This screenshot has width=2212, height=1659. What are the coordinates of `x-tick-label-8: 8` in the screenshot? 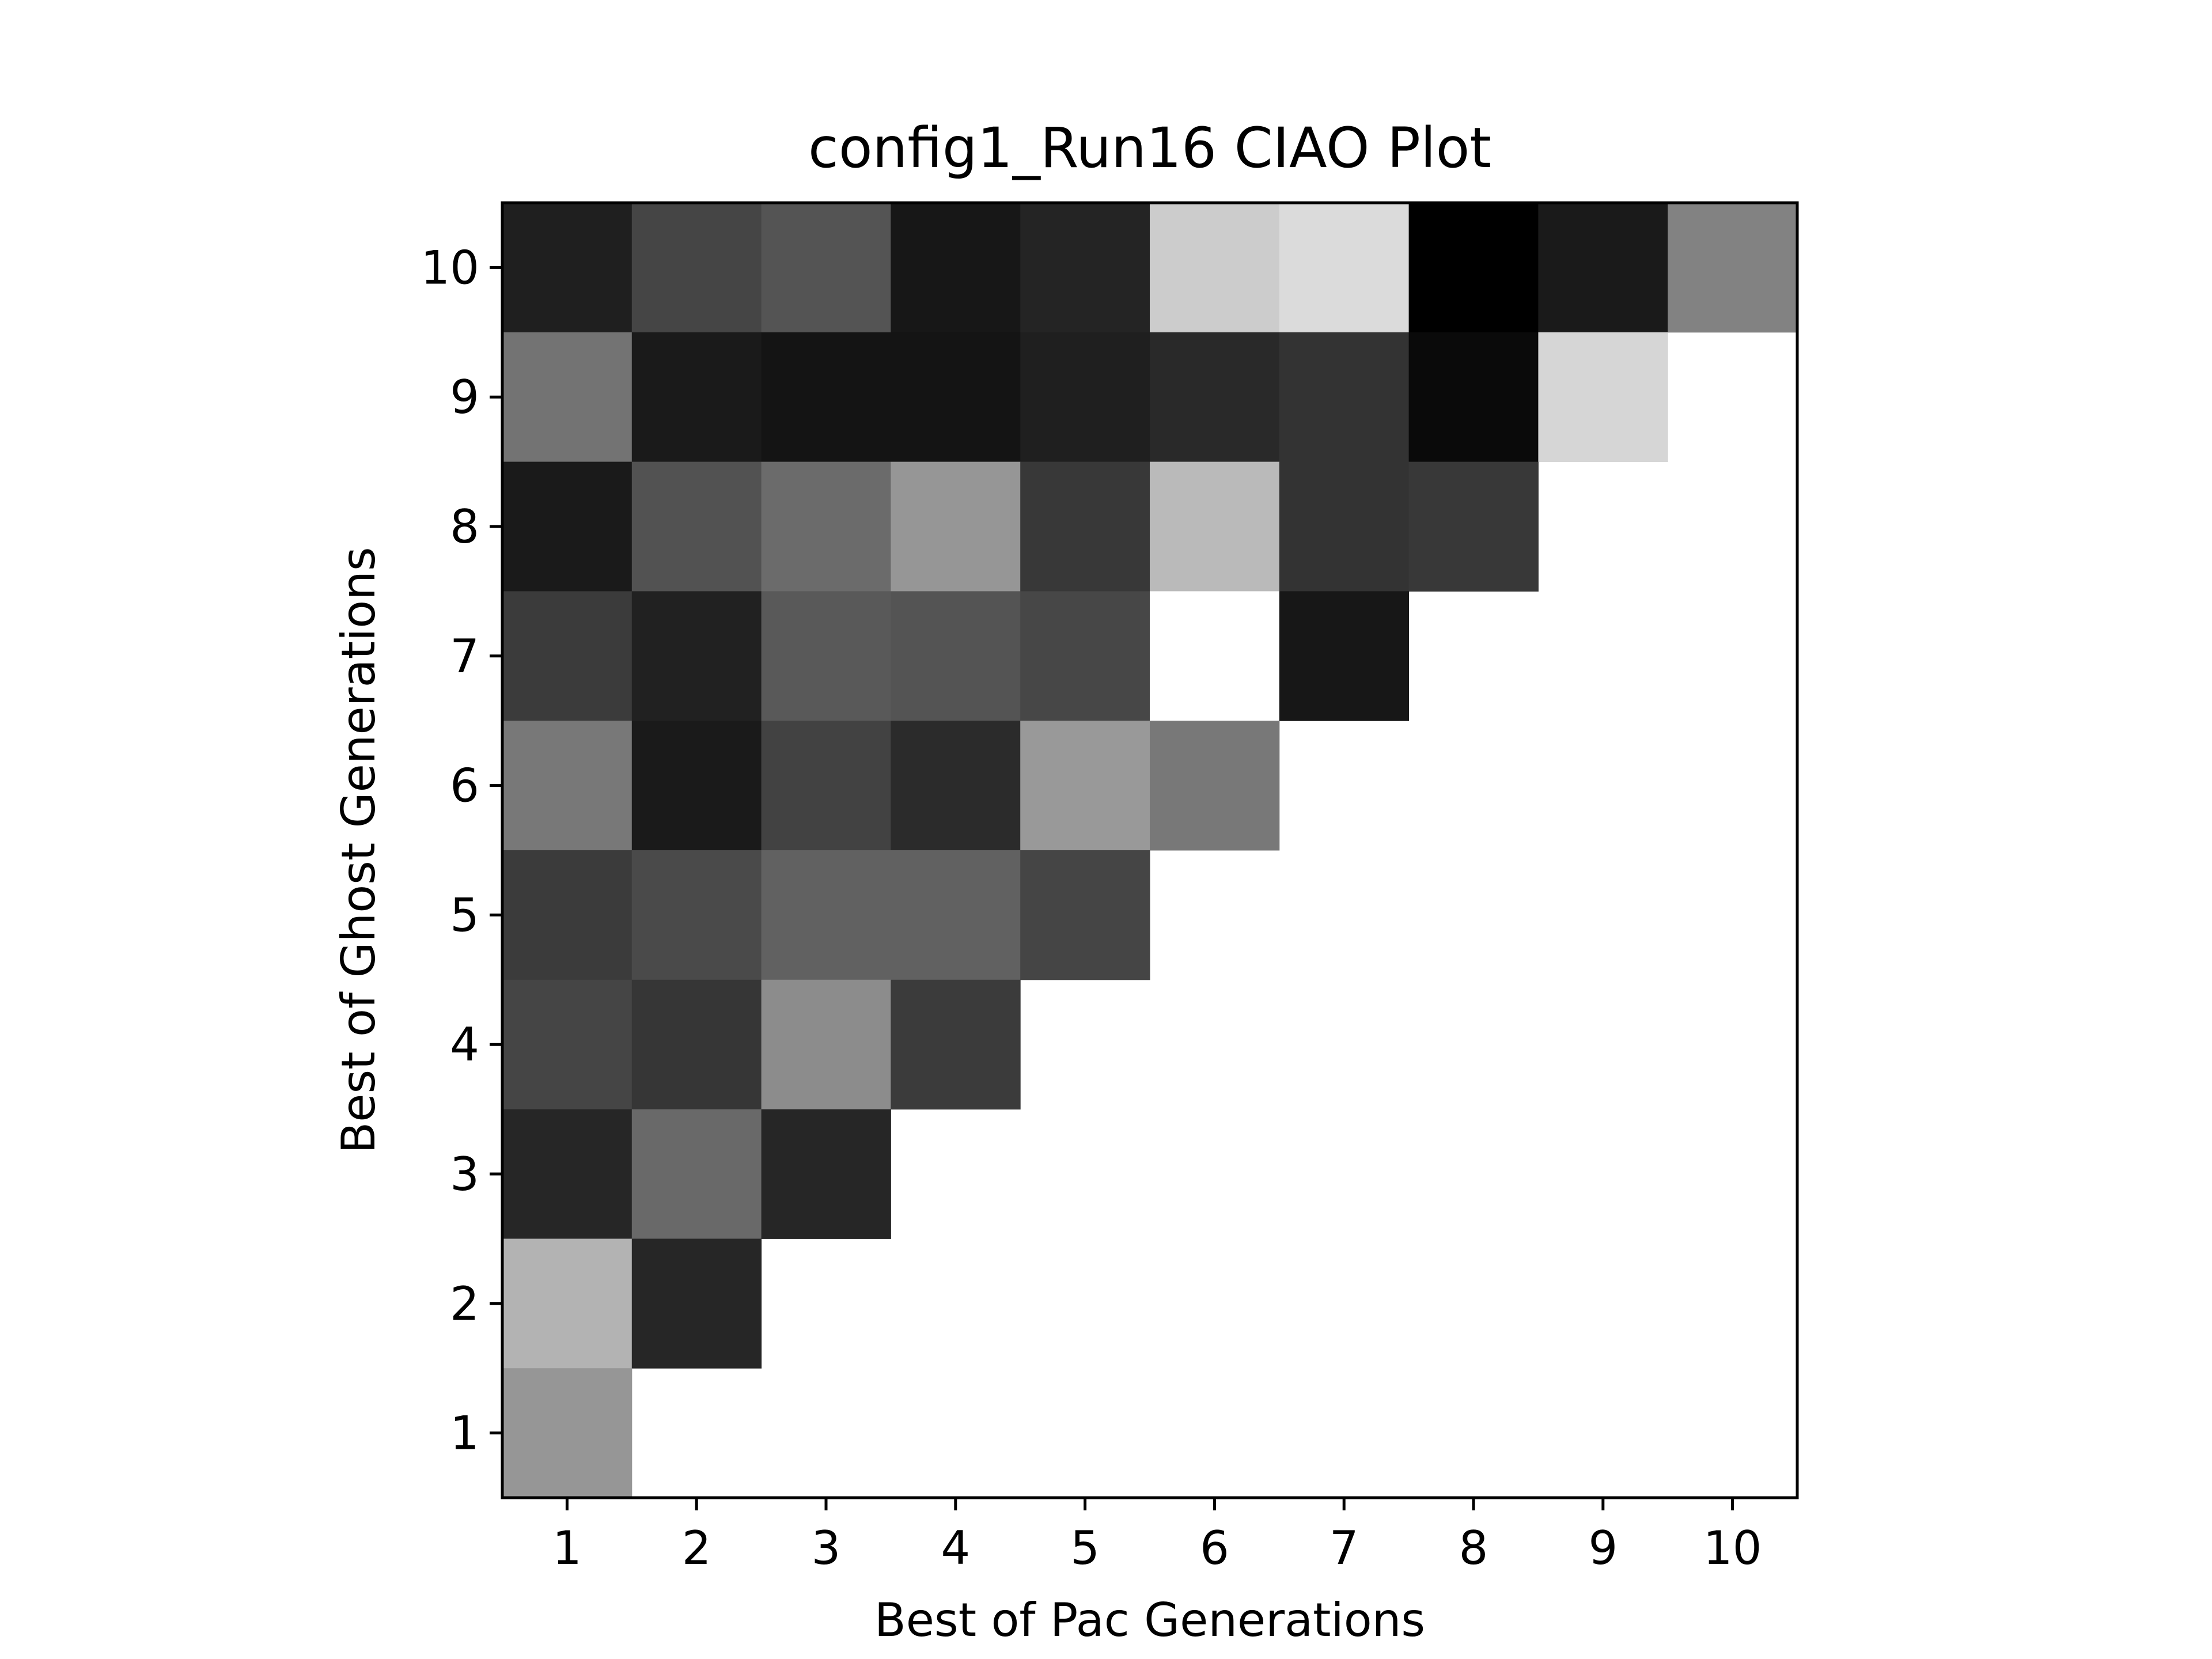 It's located at (1473, 1548).